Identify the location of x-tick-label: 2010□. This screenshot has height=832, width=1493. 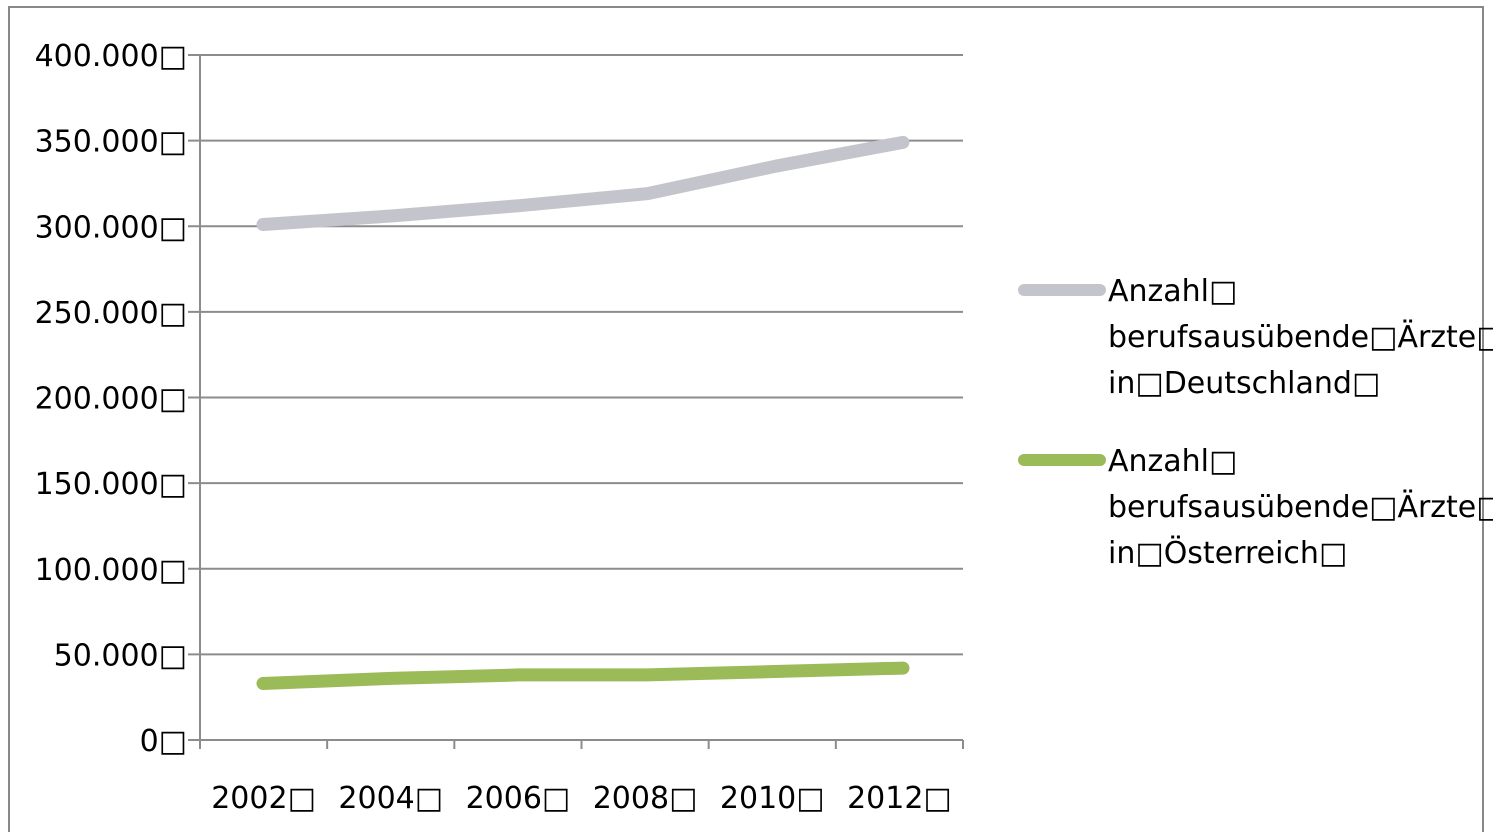
(772, 798).